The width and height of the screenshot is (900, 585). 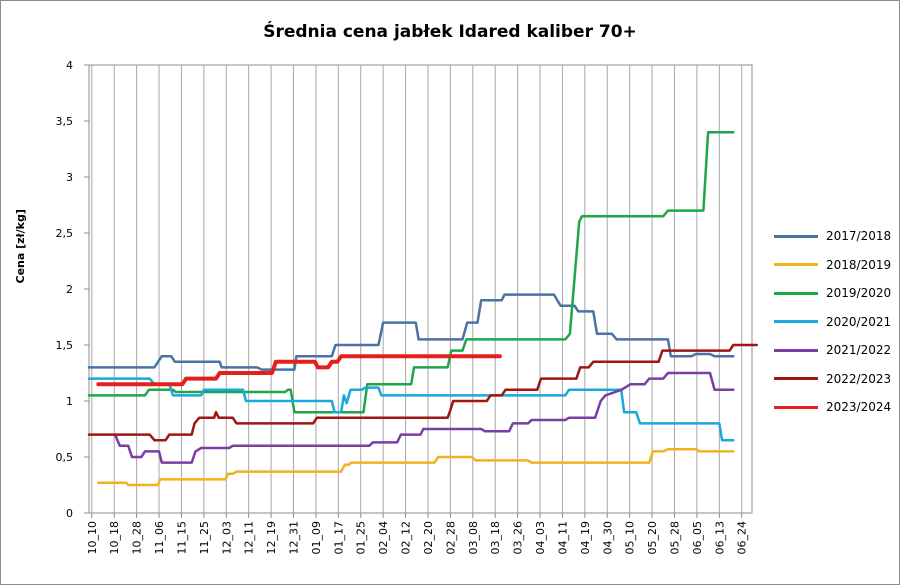 I want to click on legend-item: 2017/2018, so click(x=832, y=236).